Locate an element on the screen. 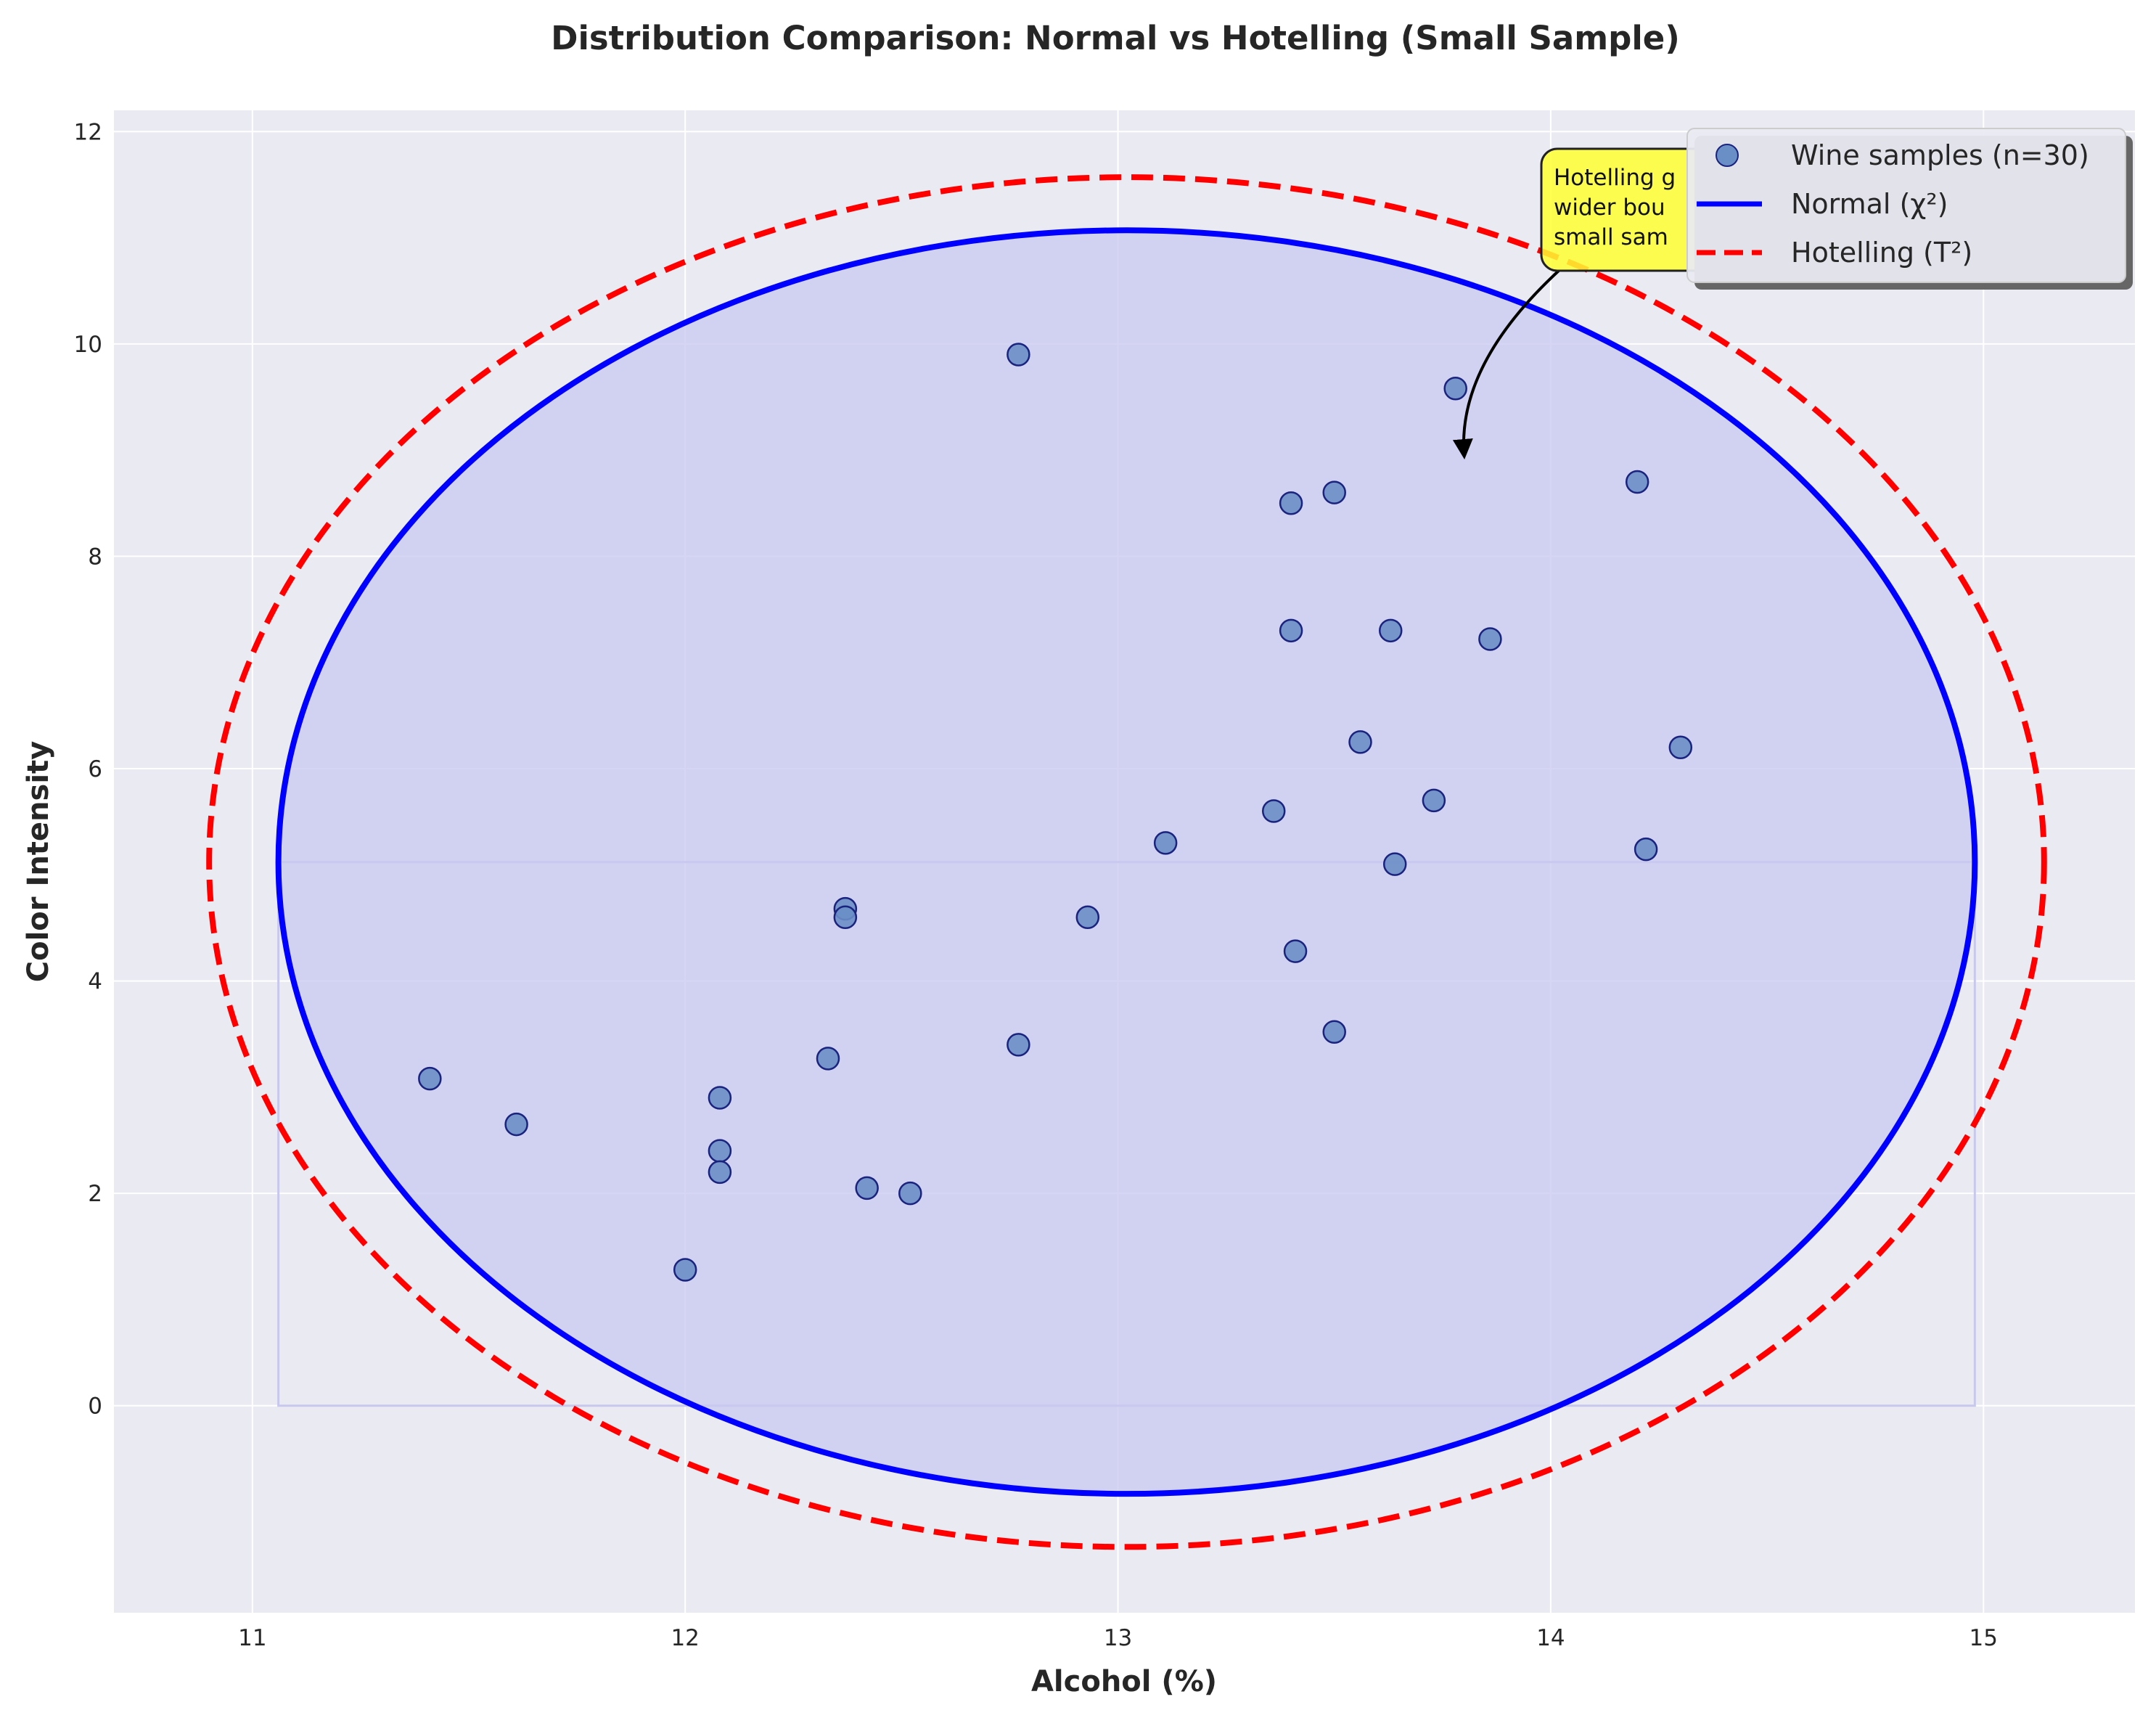 This screenshot has height=1718, width=2156. y-tick-label: 10 is located at coordinates (88, 345).